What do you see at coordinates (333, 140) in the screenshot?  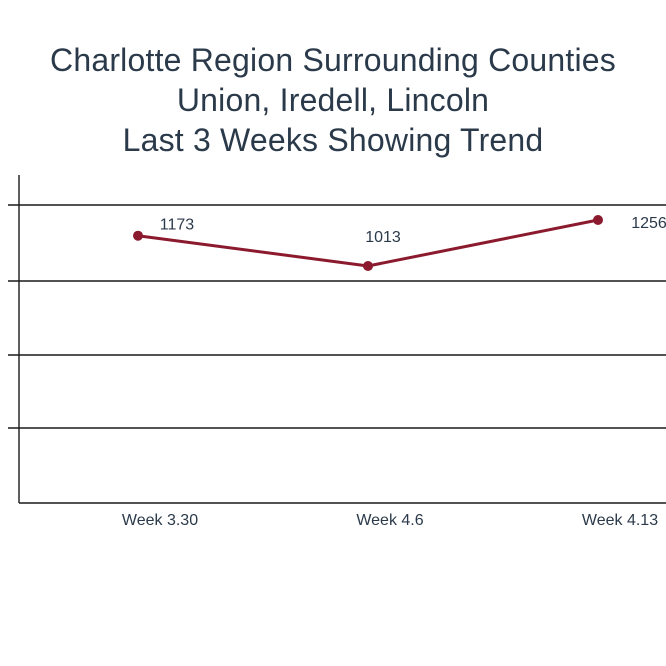 I see `chart-title-line-3: Last 3 Weeks Showing Trend` at bounding box center [333, 140].